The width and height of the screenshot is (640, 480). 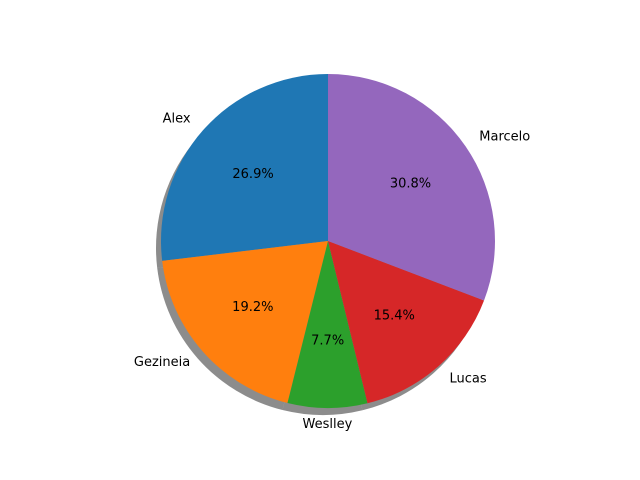 I want to click on slice-label-lucas: Lucas, so click(x=467, y=378).